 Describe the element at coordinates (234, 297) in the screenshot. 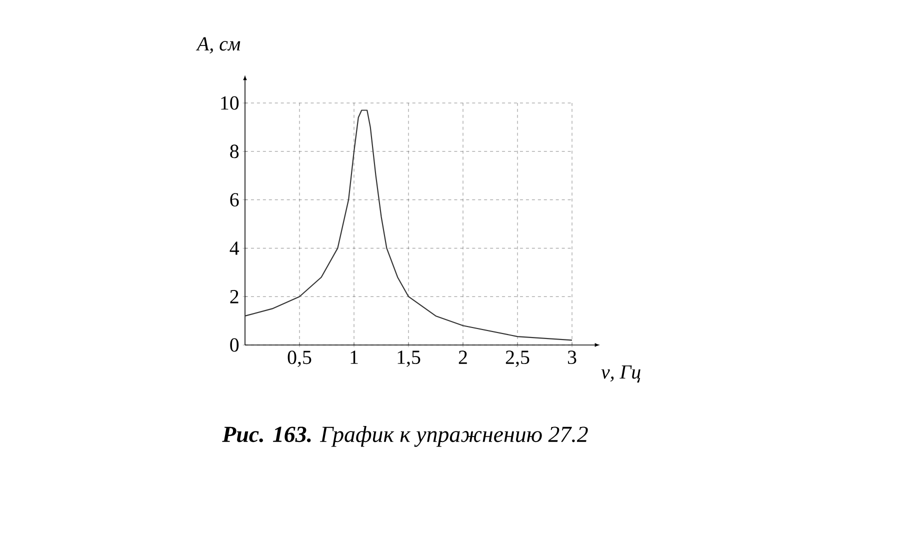

I see `y-tick-label: 2` at that location.